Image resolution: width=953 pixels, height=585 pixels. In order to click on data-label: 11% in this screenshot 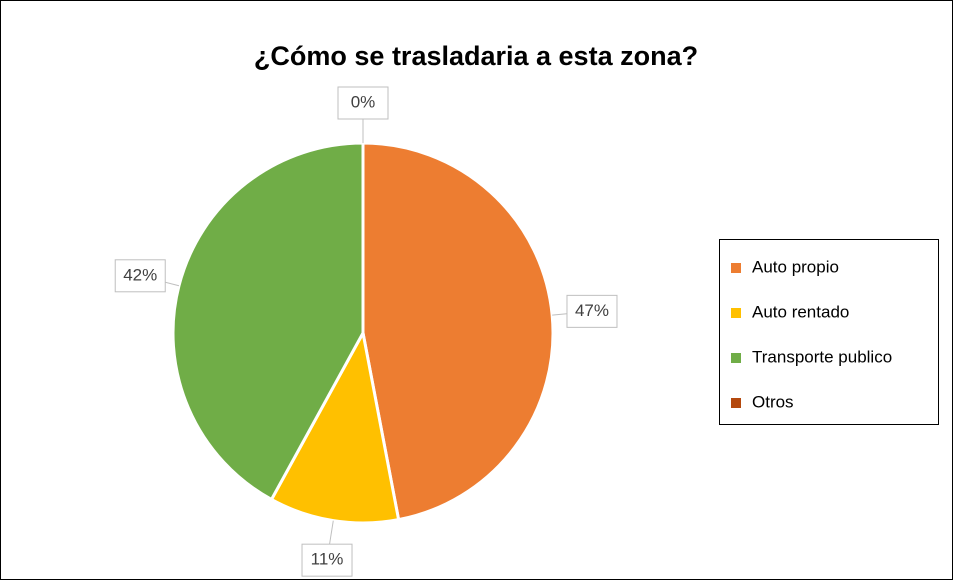, I will do `click(327, 559)`.